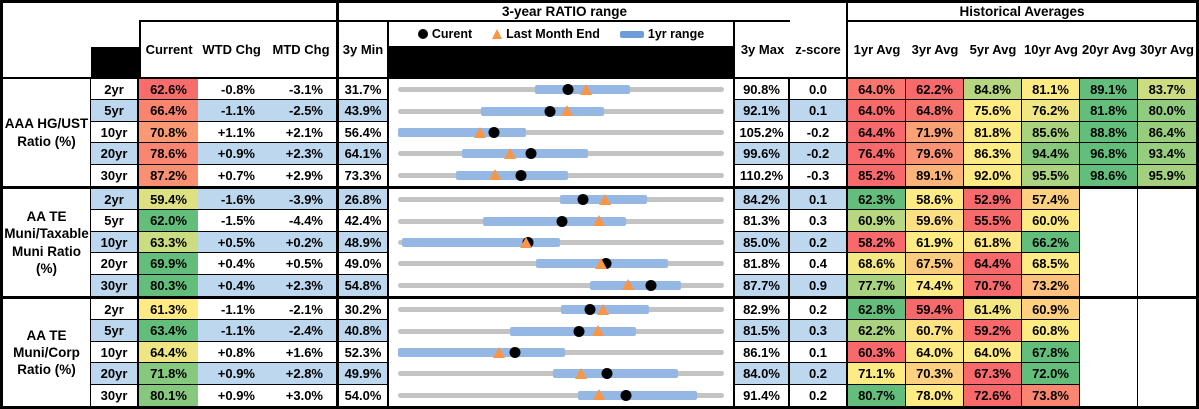  I want to click on wtd-chg-cell: +0.4%, so click(233, 285).